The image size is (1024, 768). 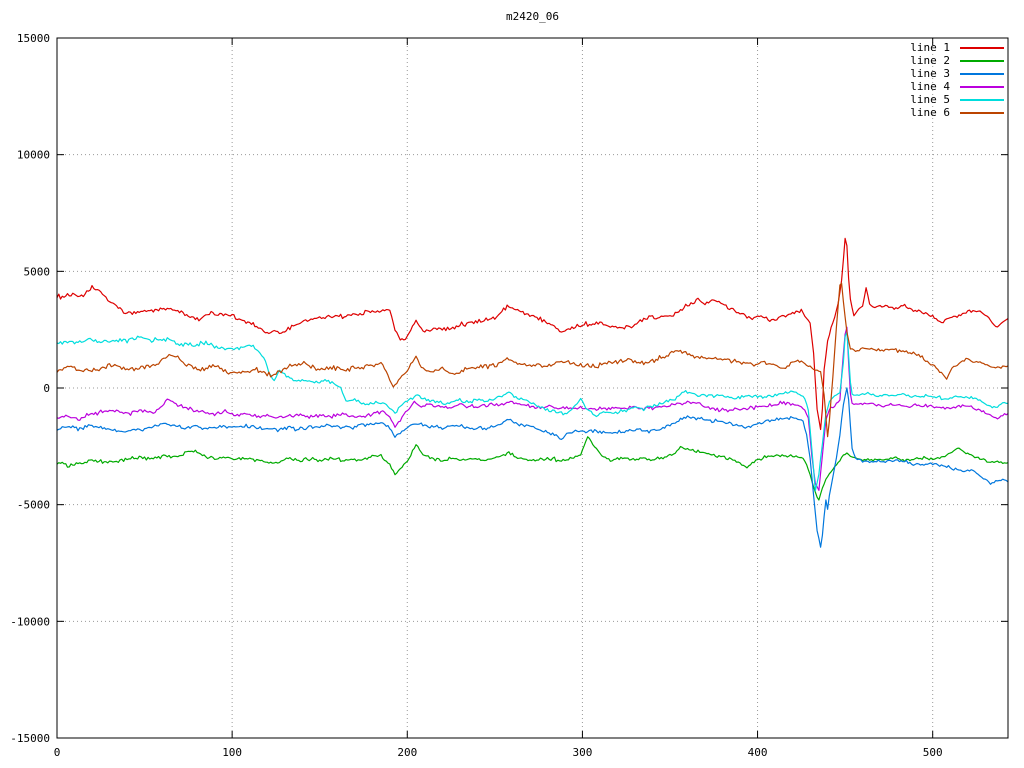 What do you see at coordinates (957, 99) in the screenshot?
I see `legend-item: line 5` at bounding box center [957, 99].